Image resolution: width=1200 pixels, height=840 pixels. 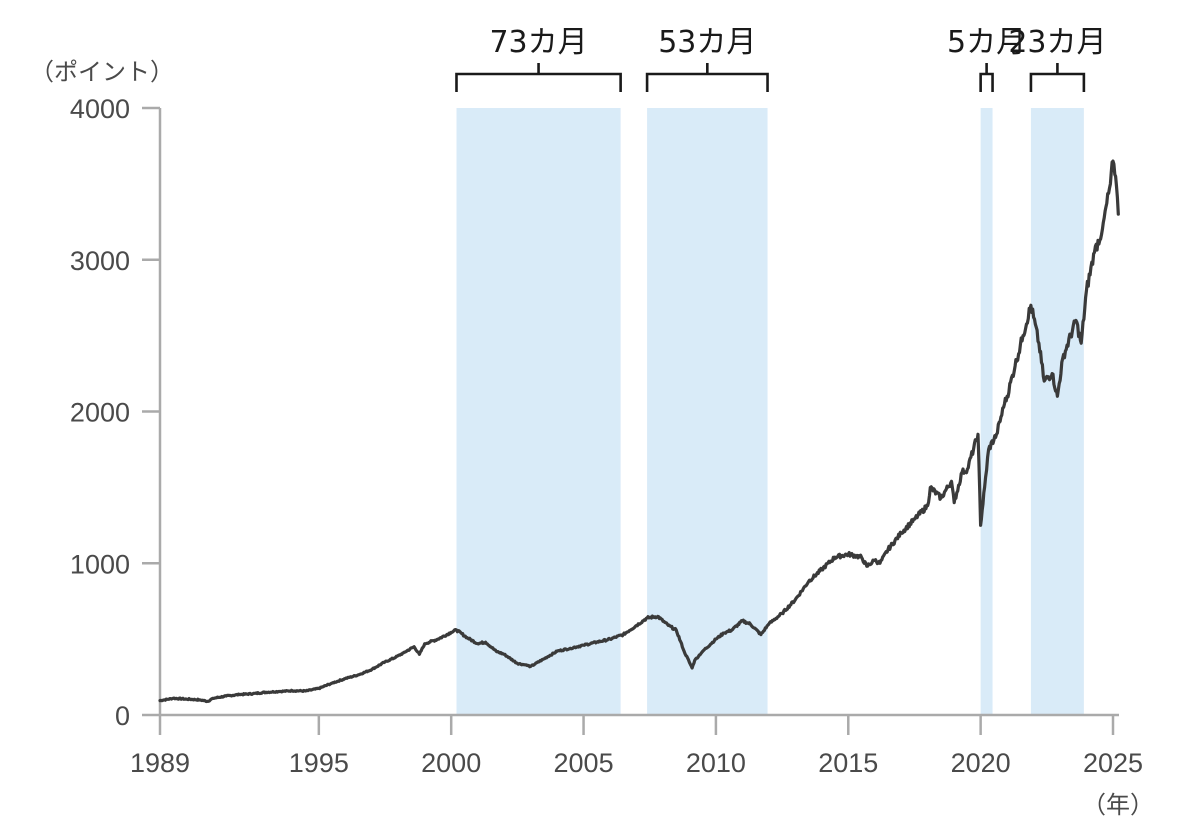 What do you see at coordinates (1113, 763) in the screenshot?
I see `x-tick-label: 2025` at bounding box center [1113, 763].